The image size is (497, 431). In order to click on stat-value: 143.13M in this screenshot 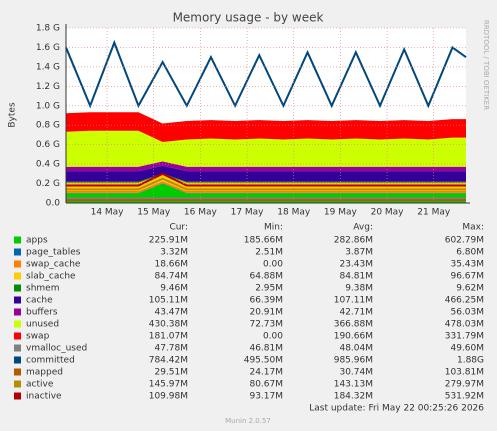, I will do `click(353, 385)`.